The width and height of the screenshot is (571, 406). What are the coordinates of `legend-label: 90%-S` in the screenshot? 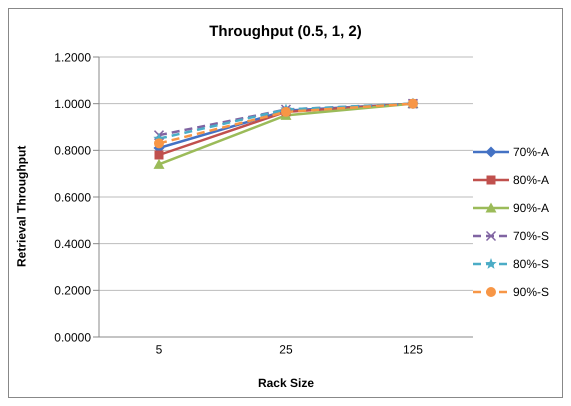 It's located at (530, 292).